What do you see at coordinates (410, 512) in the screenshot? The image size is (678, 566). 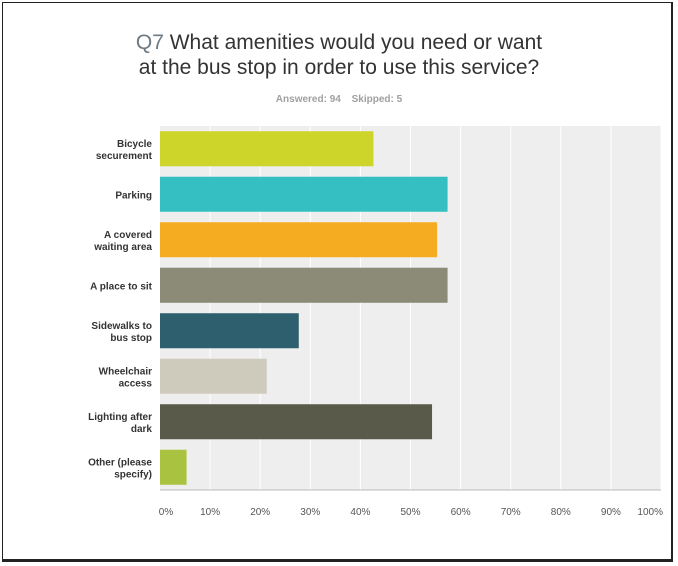 I see `x-tick-label: 50%` at bounding box center [410, 512].